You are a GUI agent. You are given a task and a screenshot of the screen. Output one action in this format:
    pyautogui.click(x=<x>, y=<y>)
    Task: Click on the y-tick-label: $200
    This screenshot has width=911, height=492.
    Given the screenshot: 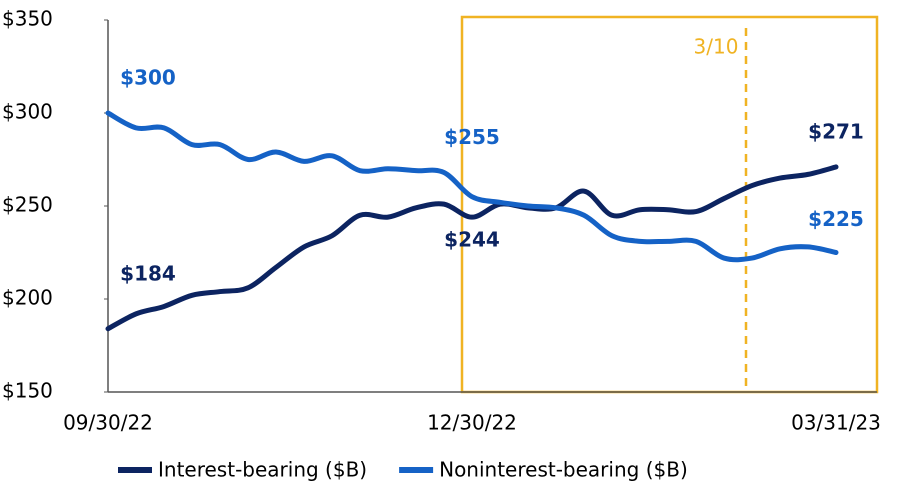 What is the action you would take?
    pyautogui.click(x=27, y=298)
    